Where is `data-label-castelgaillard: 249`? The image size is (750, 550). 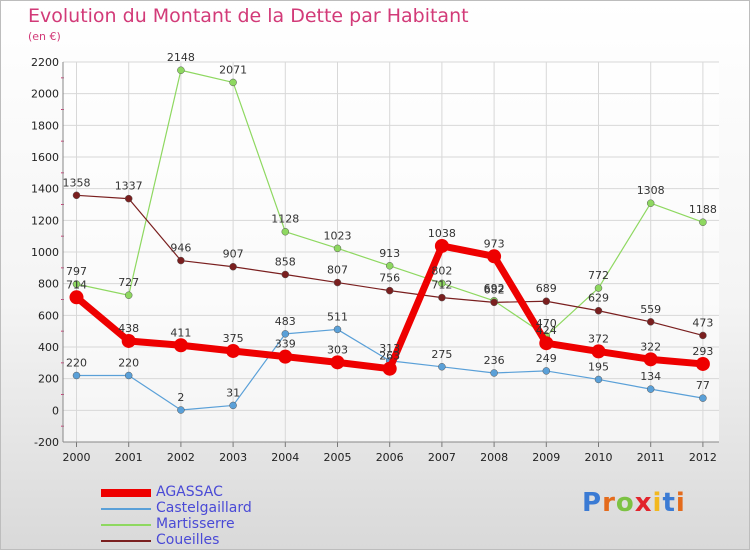
data-label-castelgaillard: 249 is located at coordinates (546, 358).